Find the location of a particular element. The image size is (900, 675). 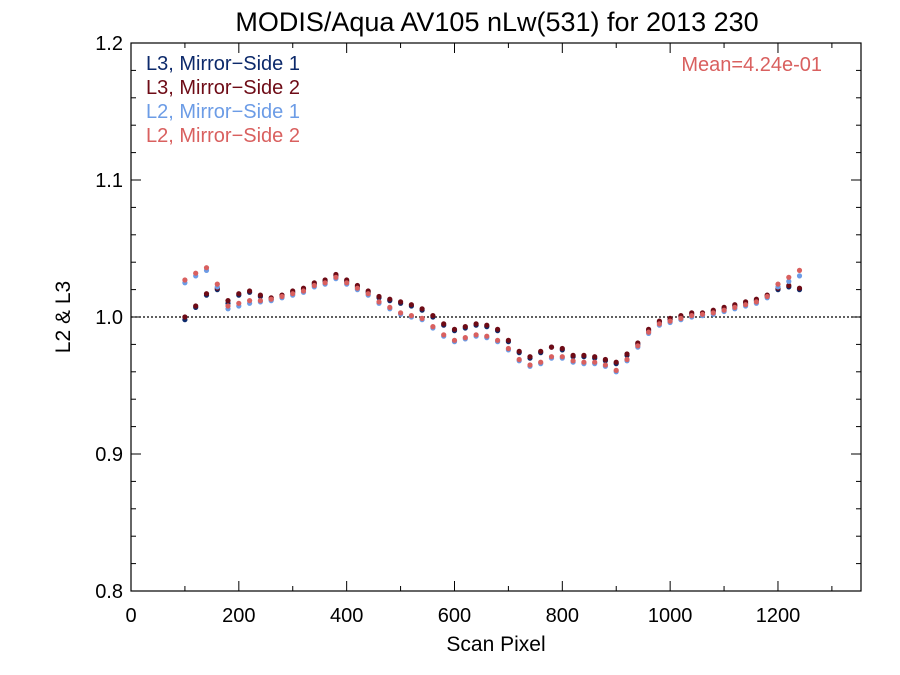

y-tick-label: 1.2 is located at coordinates (109, 44).